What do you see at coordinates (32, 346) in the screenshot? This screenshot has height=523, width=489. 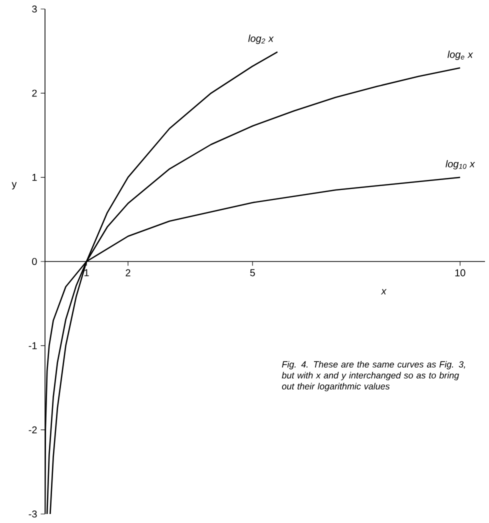 I see `y-tick-label: -1` at bounding box center [32, 346].